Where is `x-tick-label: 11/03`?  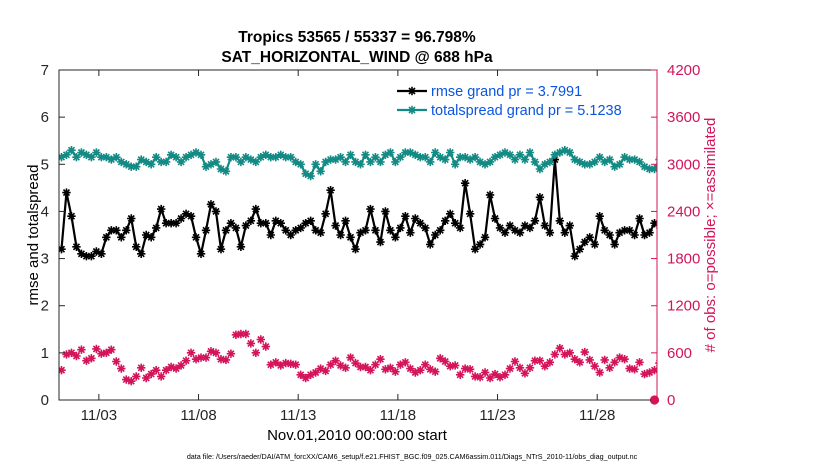
x-tick-label: 11/03 is located at coordinates (99, 415).